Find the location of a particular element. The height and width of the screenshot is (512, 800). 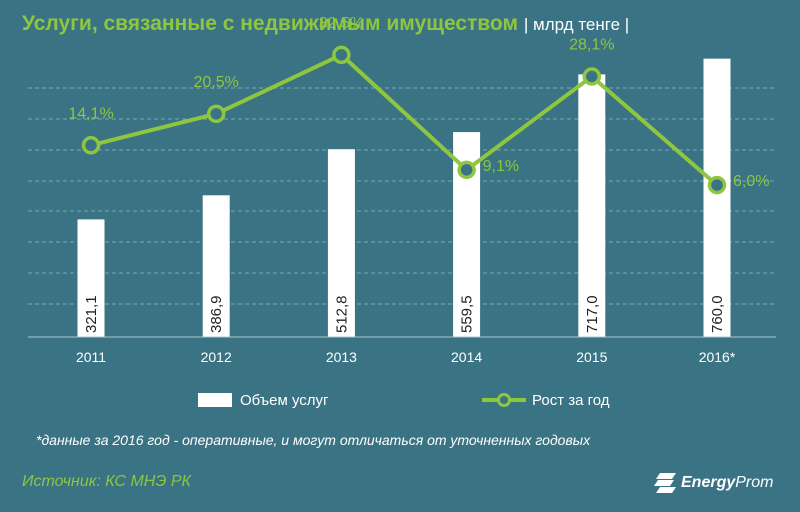

x-tick-2015: 2015 is located at coordinates (591, 357).